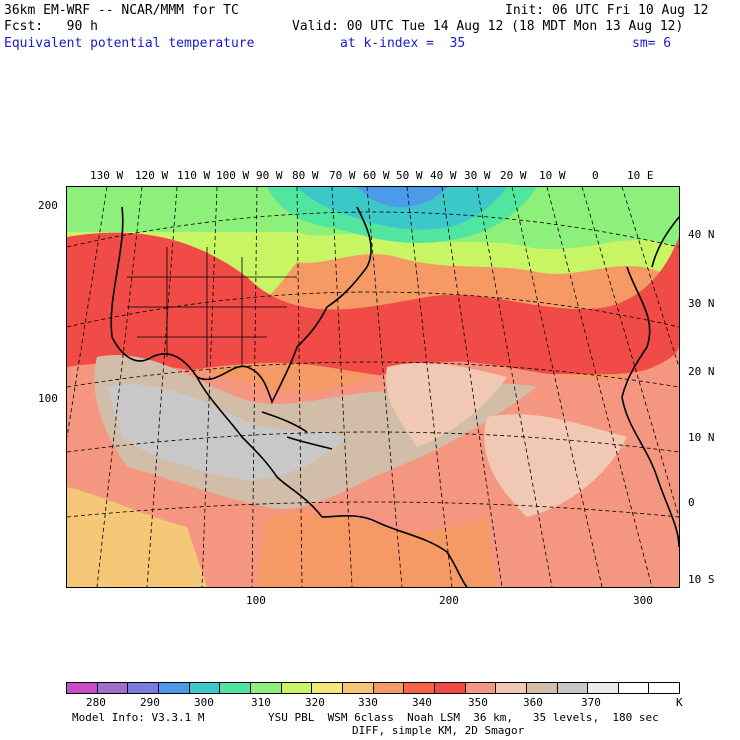  What do you see at coordinates (376, 175) in the screenshot?
I see `longitude-label: 60 W` at bounding box center [376, 175].